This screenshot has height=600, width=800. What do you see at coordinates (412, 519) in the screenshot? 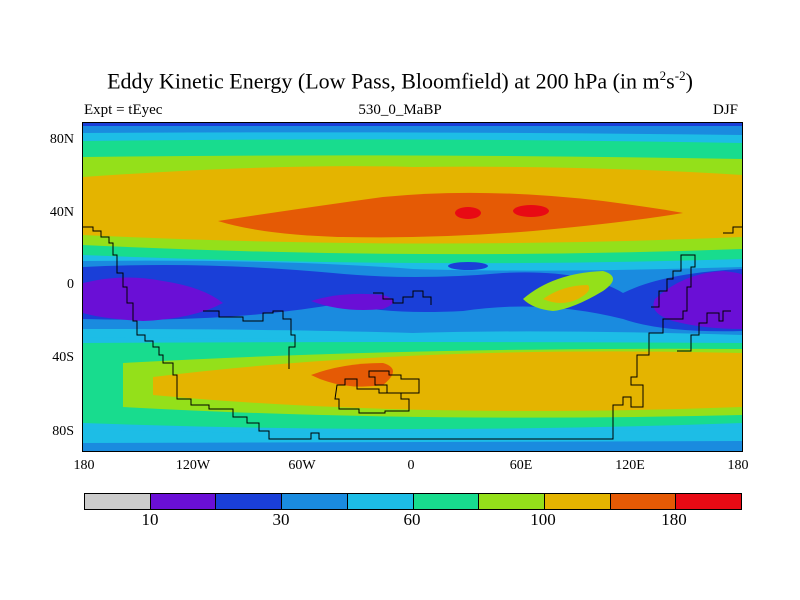
I see `colorbar-label-60: 60` at bounding box center [412, 519].